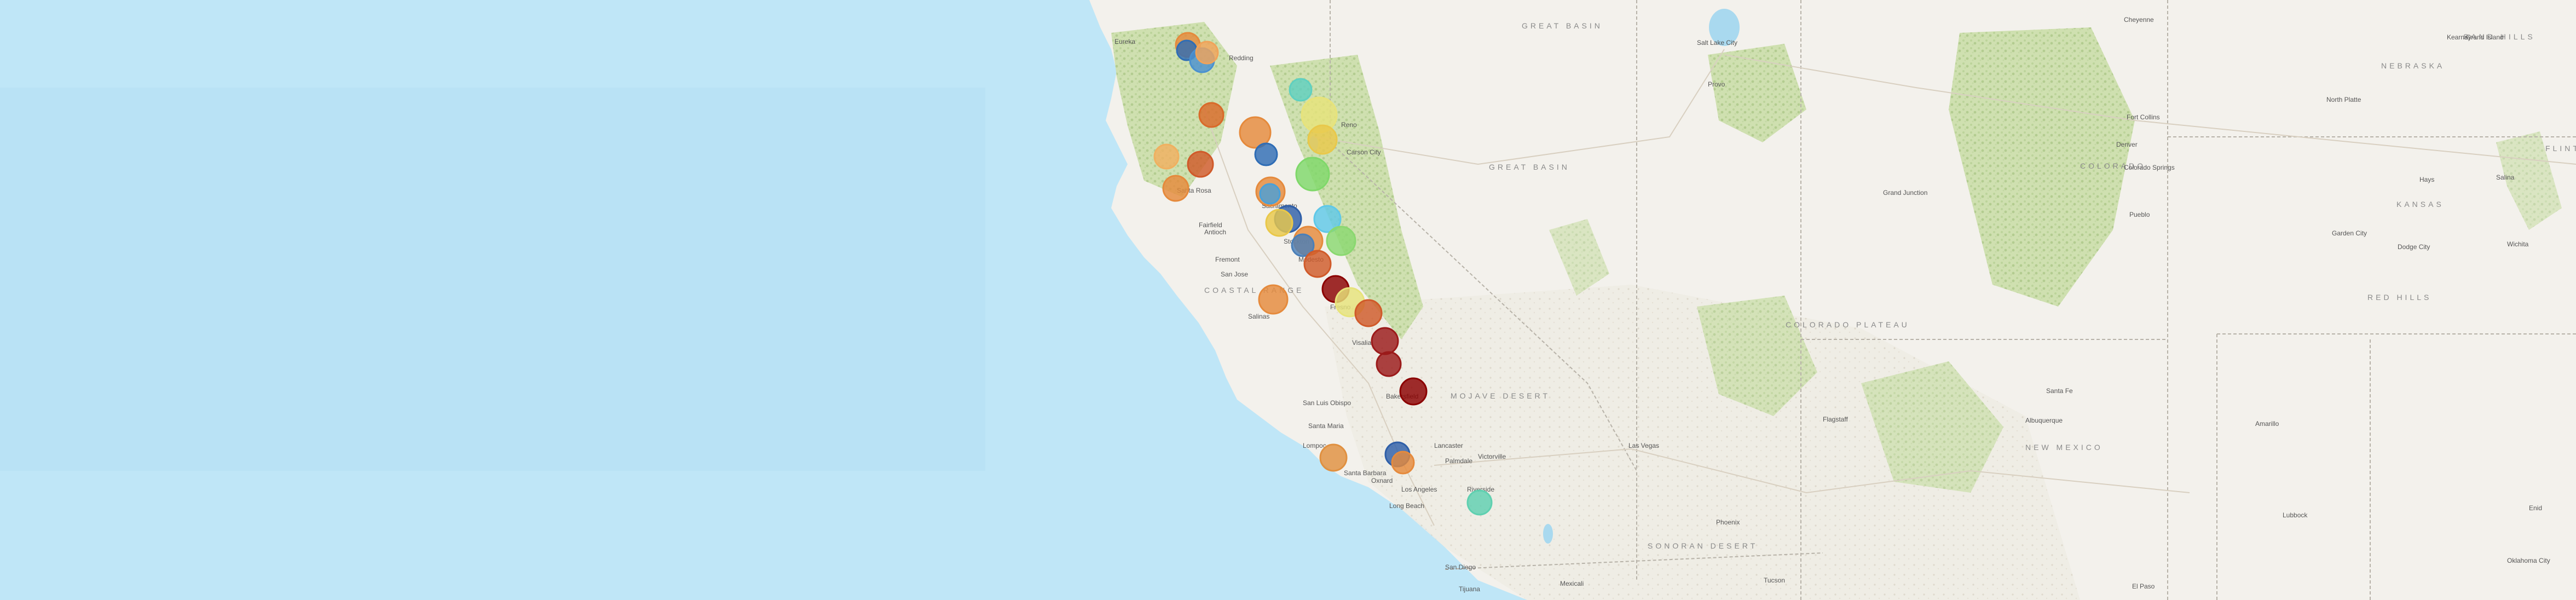  What do you see at coordinates (1254, 290) in the screenshot?
I see `region-label: COASTAL RANGE` at bounding box center [1254, 290].